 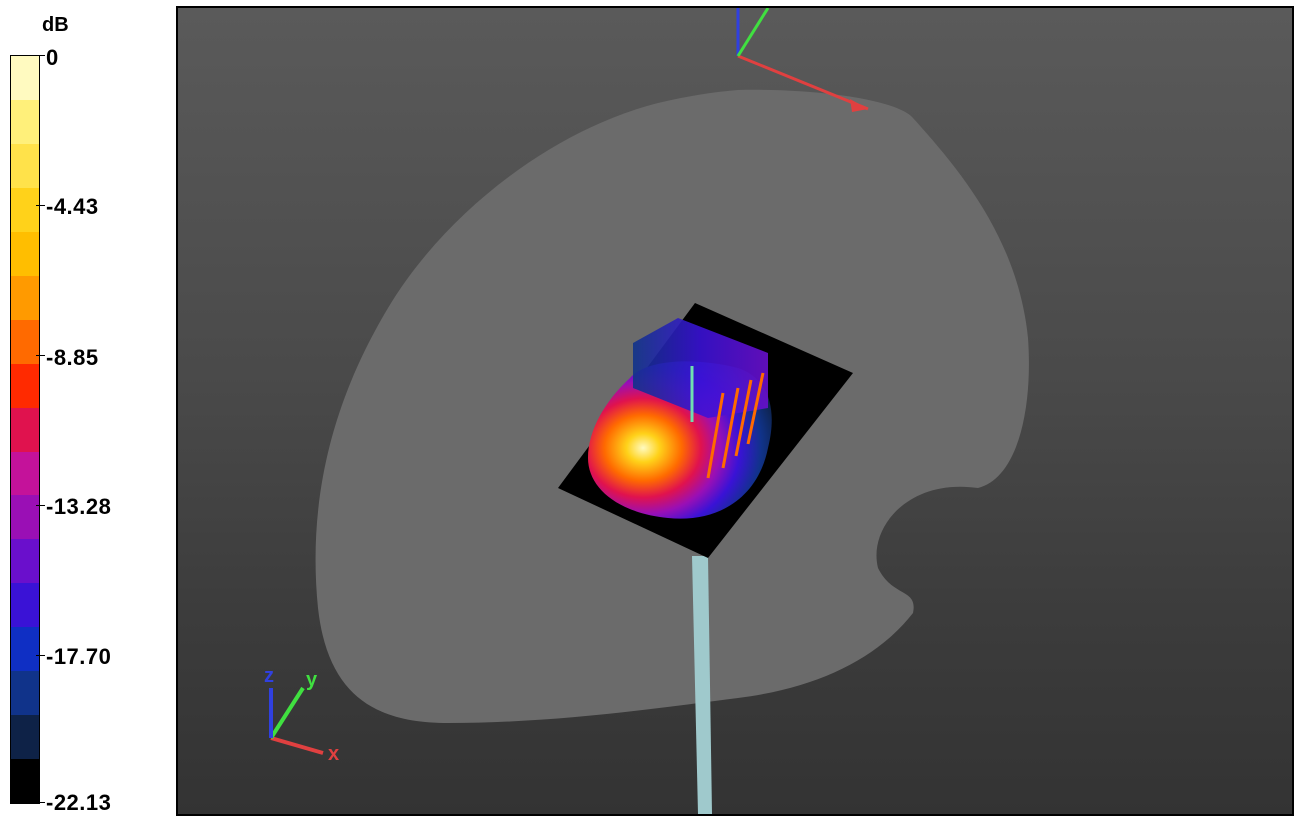 I want to click on colorbar-tick-label: -13.28, so click(x=79, y=506).